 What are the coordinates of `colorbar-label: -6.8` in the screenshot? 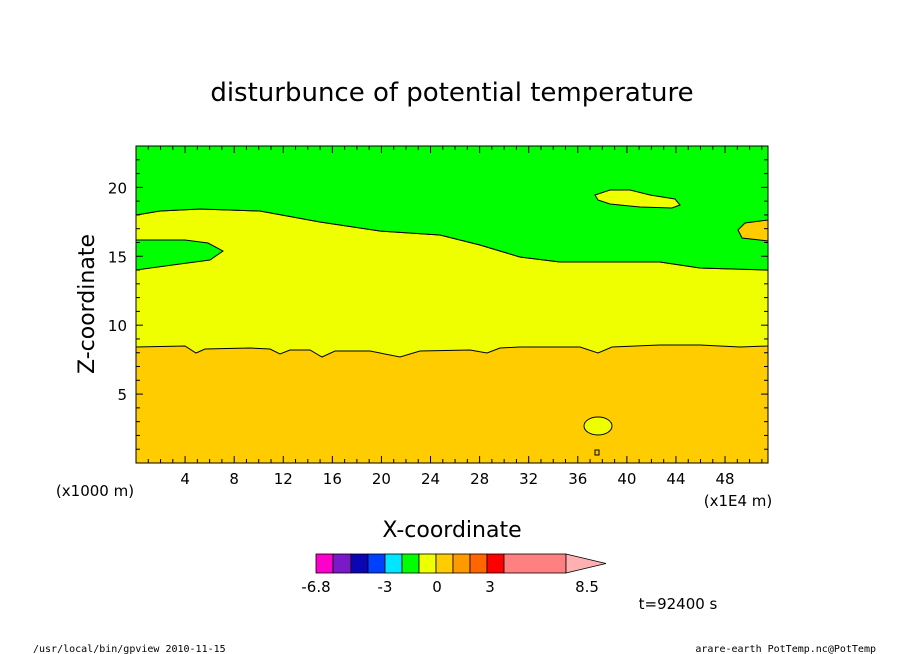 It's located at (315, 587).